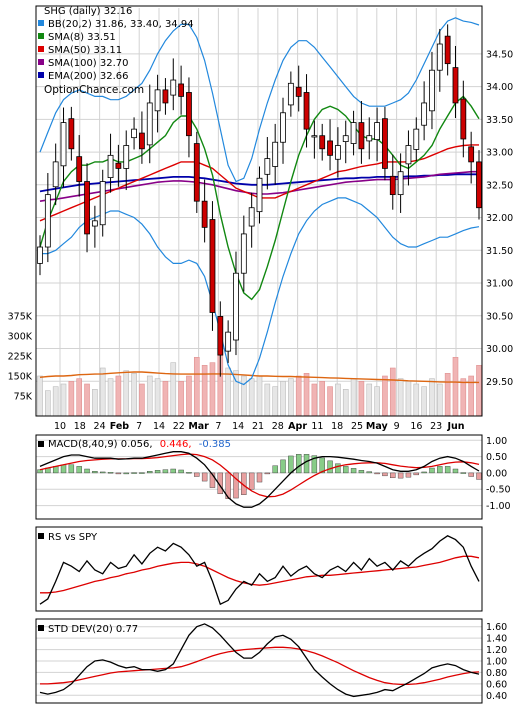 This screenshot has width=526, height=706. I want to click on legend-sma8: SMA(8) 33.51, so click(82, 37).